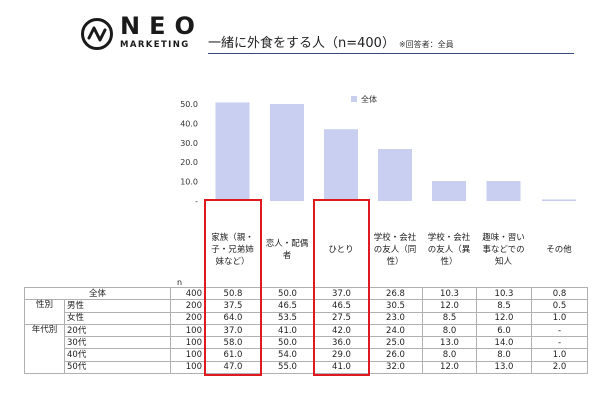 The height and width of the screenshot is (412, 604). Describe the element at coordinates (341, 250) in the screenshot. I see `category-label: ひとり` at that location.